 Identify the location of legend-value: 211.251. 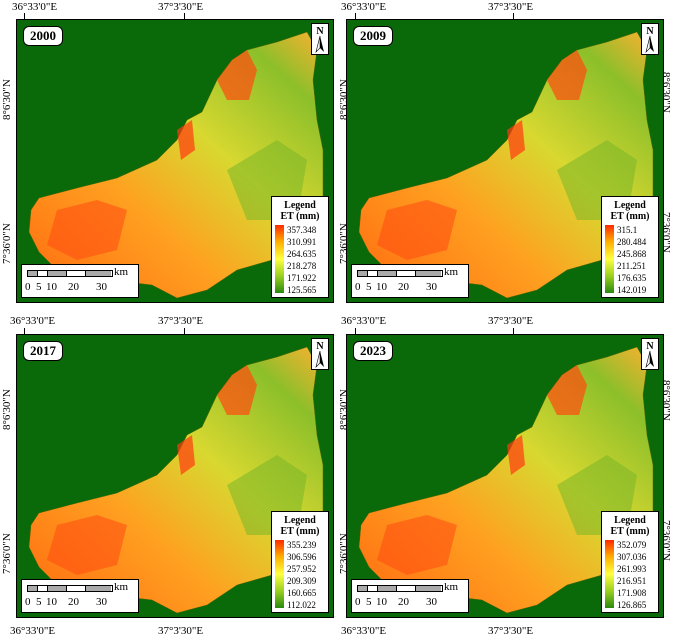
(631, 266).